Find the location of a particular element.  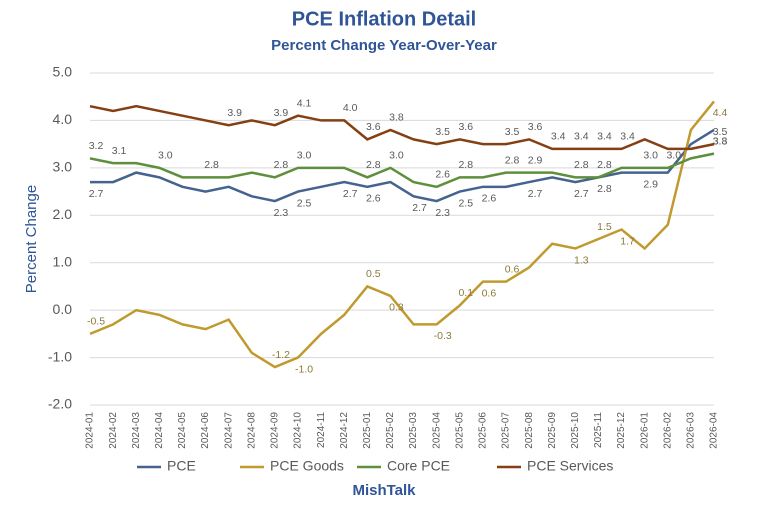

y-tick-label: -1.0 is located at coordinates (60, 356).